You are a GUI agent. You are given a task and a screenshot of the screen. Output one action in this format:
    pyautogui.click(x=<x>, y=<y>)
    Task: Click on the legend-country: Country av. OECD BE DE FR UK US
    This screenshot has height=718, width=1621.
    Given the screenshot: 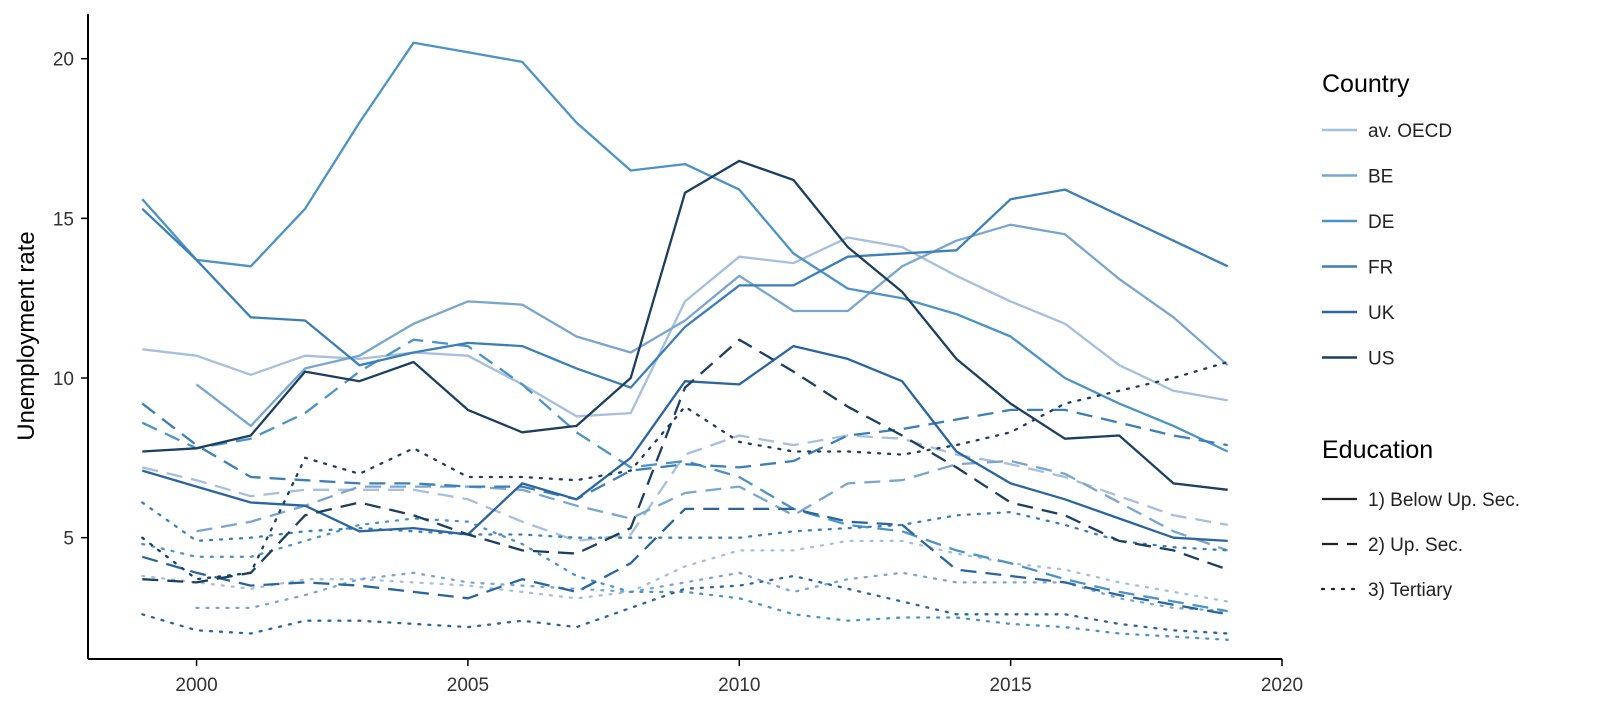 What is the action you would take?
    pyautogui.click(x=1387, y=220)
    